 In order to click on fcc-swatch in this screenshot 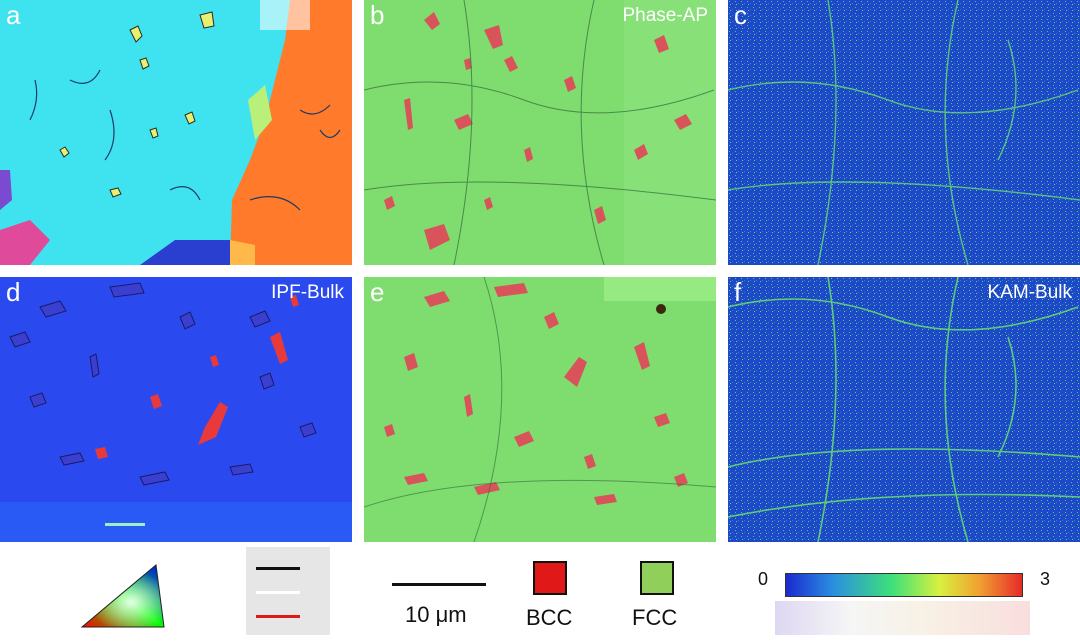, I will do `click(657, 578)`.